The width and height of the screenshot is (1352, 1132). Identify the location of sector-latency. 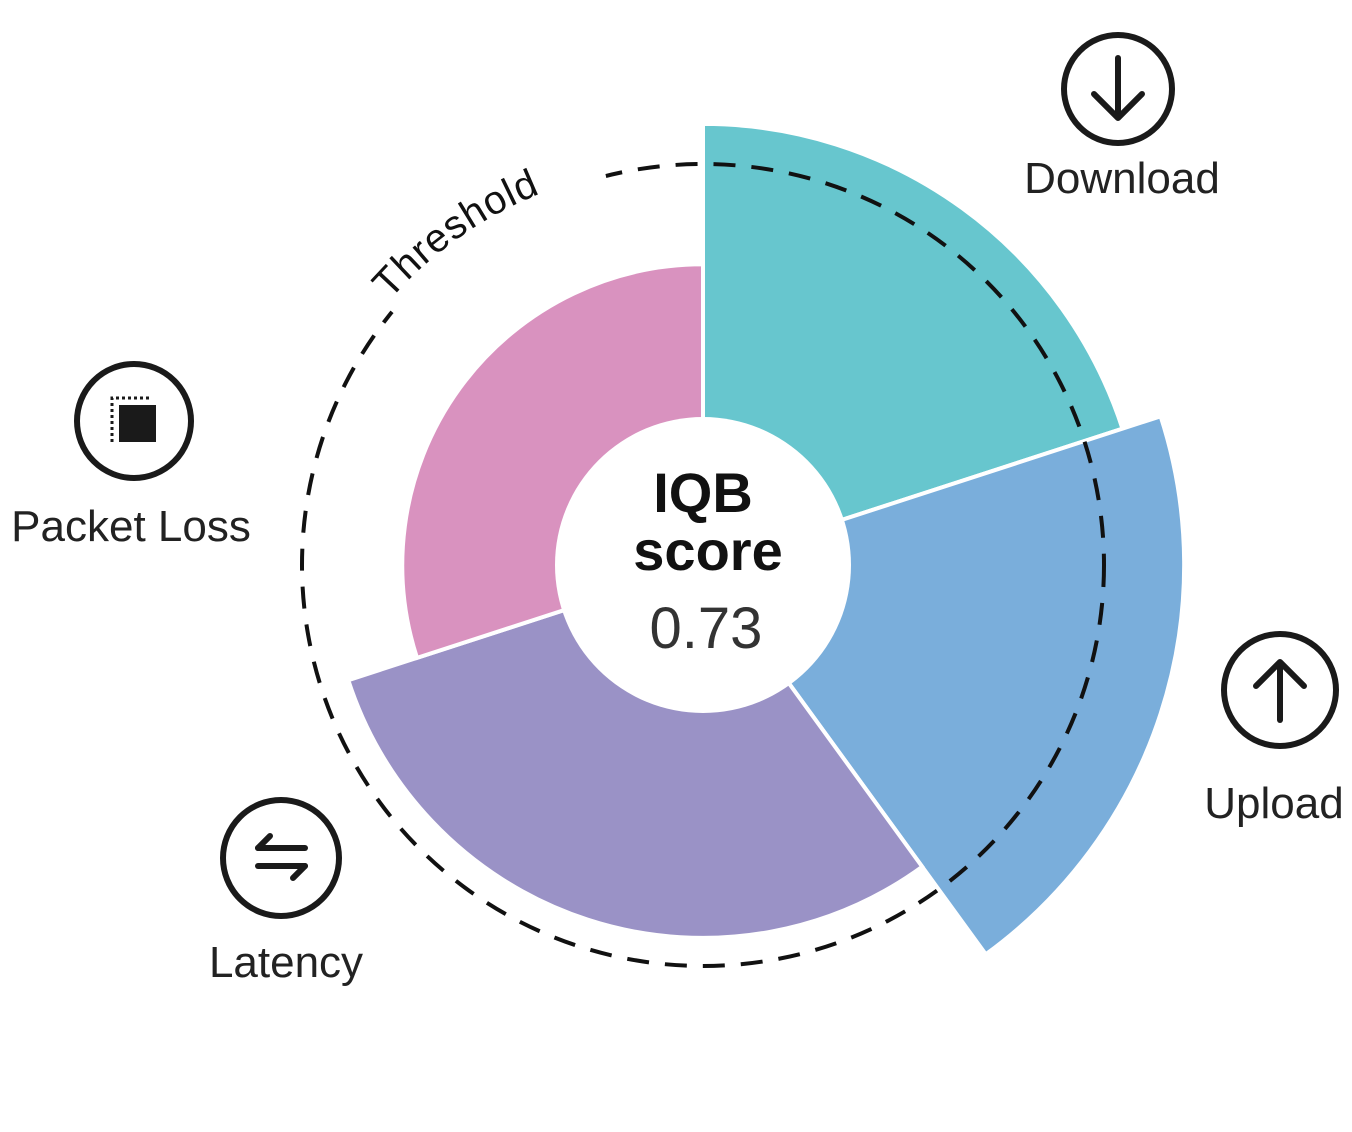
(635, 751).